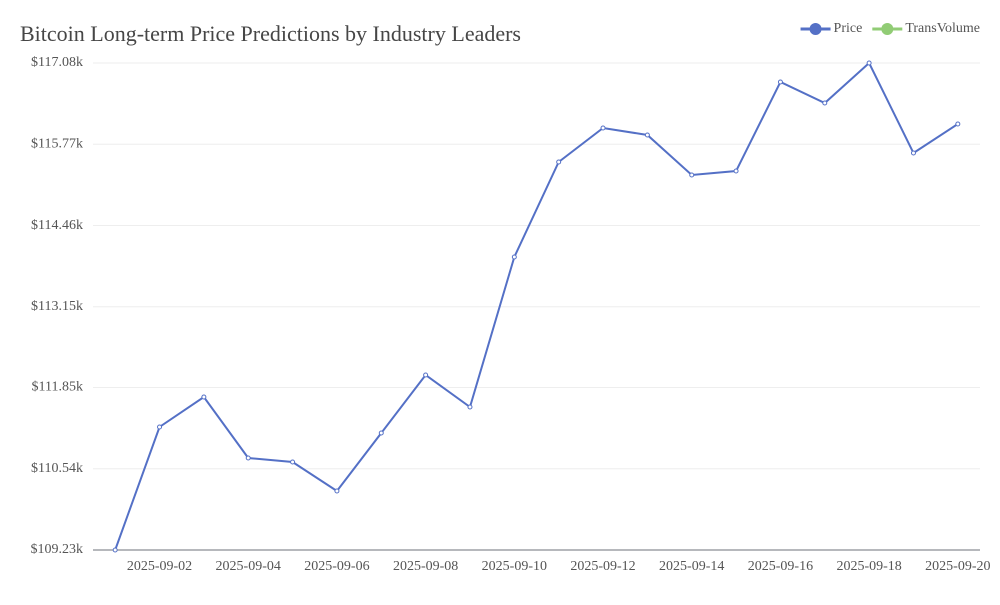 This screenshot has width=1000, height=605. I want to click on x-tick-label: 2025-09-14, so click(691, 566).